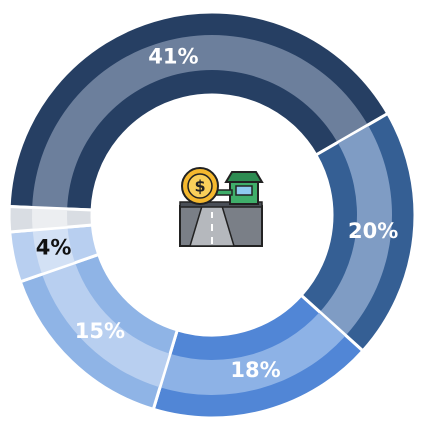 Image resolution: width=423 pixels, height=421 pixels. I want to click on data-label: 20%, so click(373, 231).